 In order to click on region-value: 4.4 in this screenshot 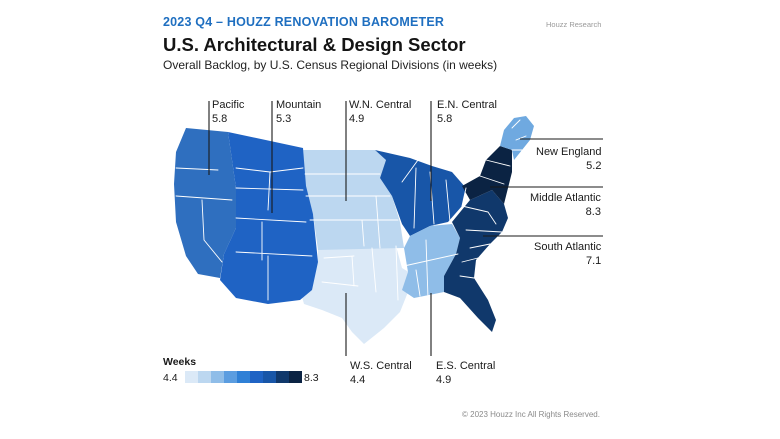, I will do `click(358, 380)`.